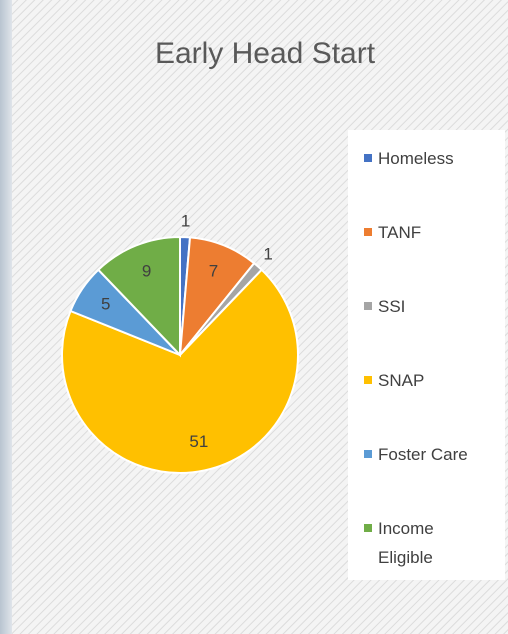  Describe the element at coordinates (429, 380) in the screenshot. I see `legend-item: SNAP` at that location.